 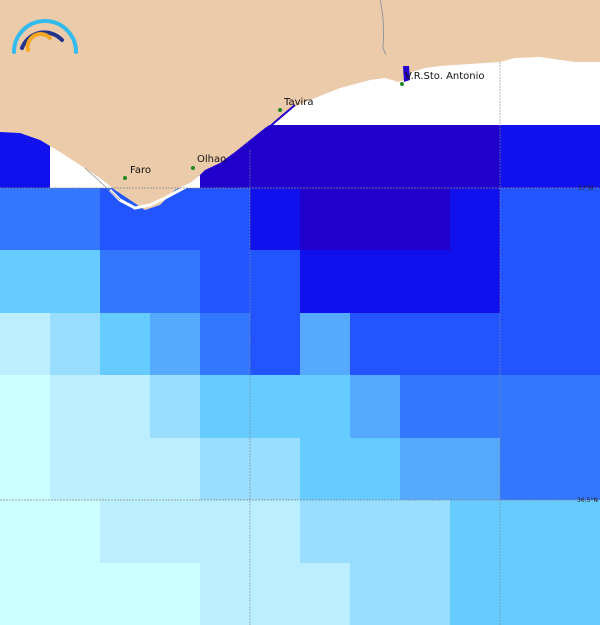 What do you see at coordinates (247, 140) in the screenshot?
I see `lagoon-channel` at bounding box center [247, 140].